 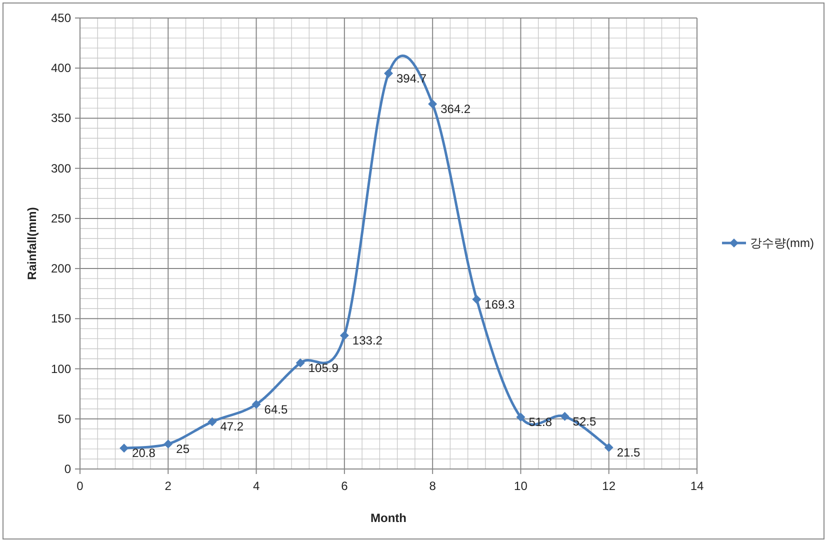 I want to click on data-label: 364.2, so click(x=455, y=109).